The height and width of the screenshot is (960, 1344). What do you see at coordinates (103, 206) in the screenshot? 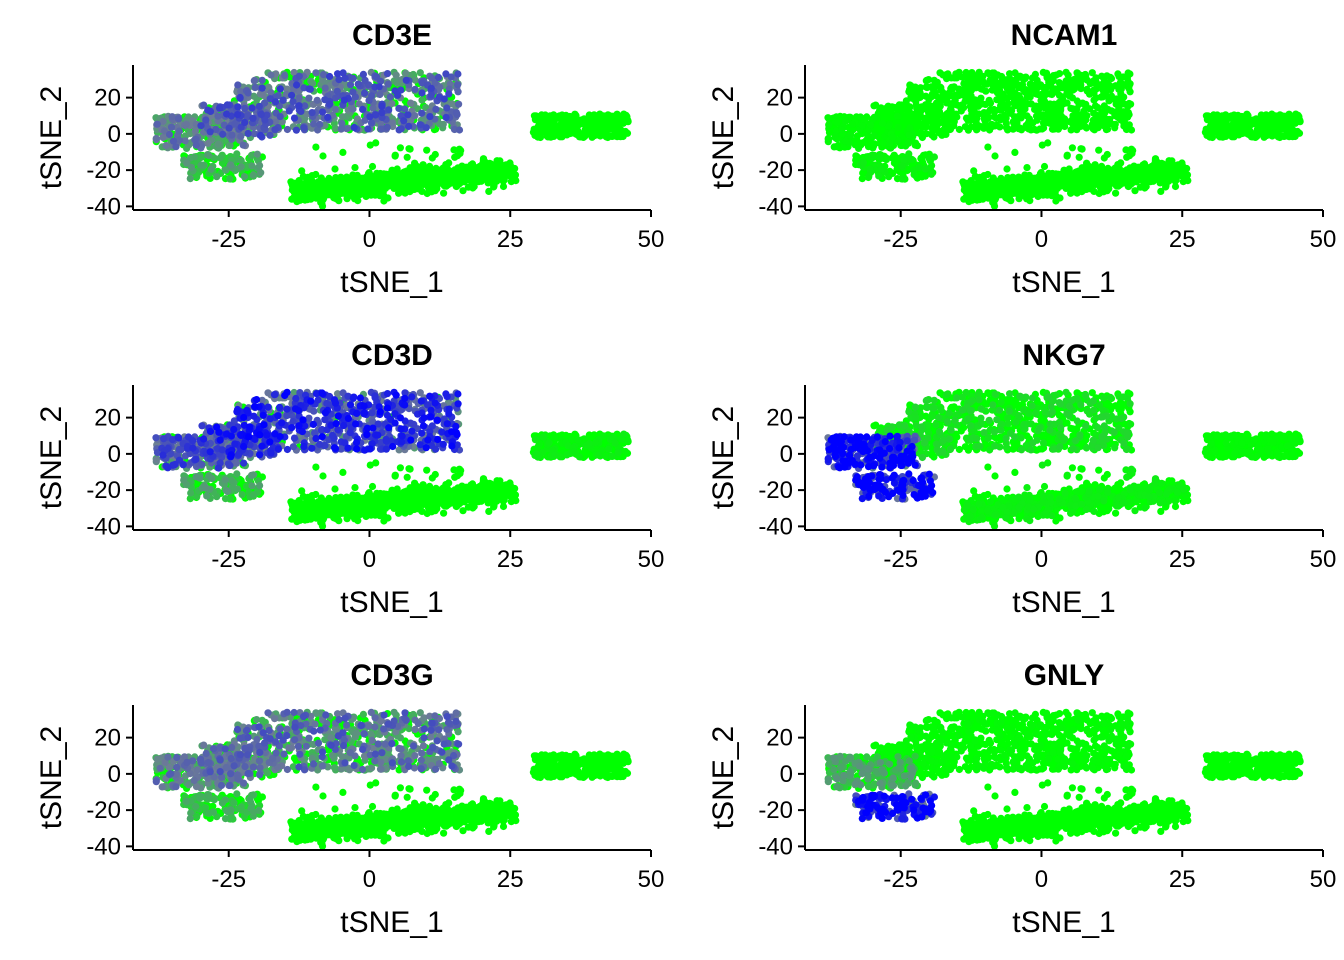
I see `y-tick-label: -40` at bounding box center [103, 206].